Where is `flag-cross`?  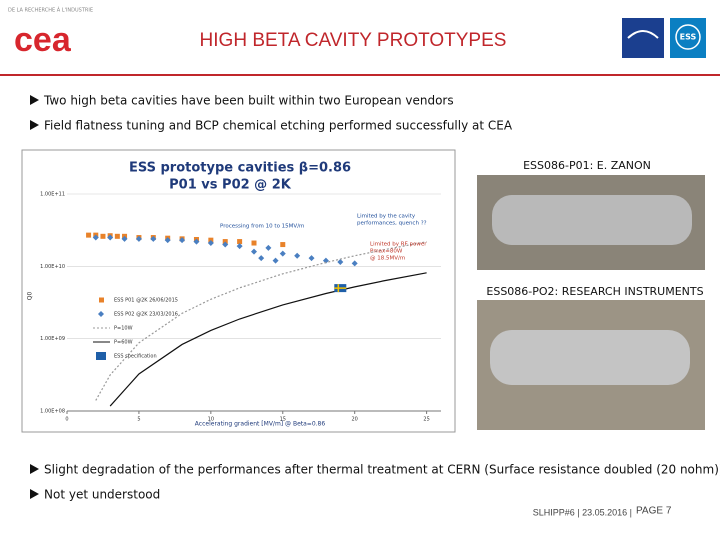
flag-cross is located at coordinates (340, 288).